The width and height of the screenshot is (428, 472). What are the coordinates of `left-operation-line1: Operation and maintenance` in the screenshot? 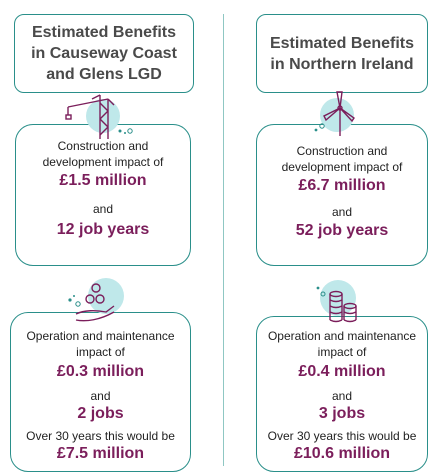 It's located at (100, 336).